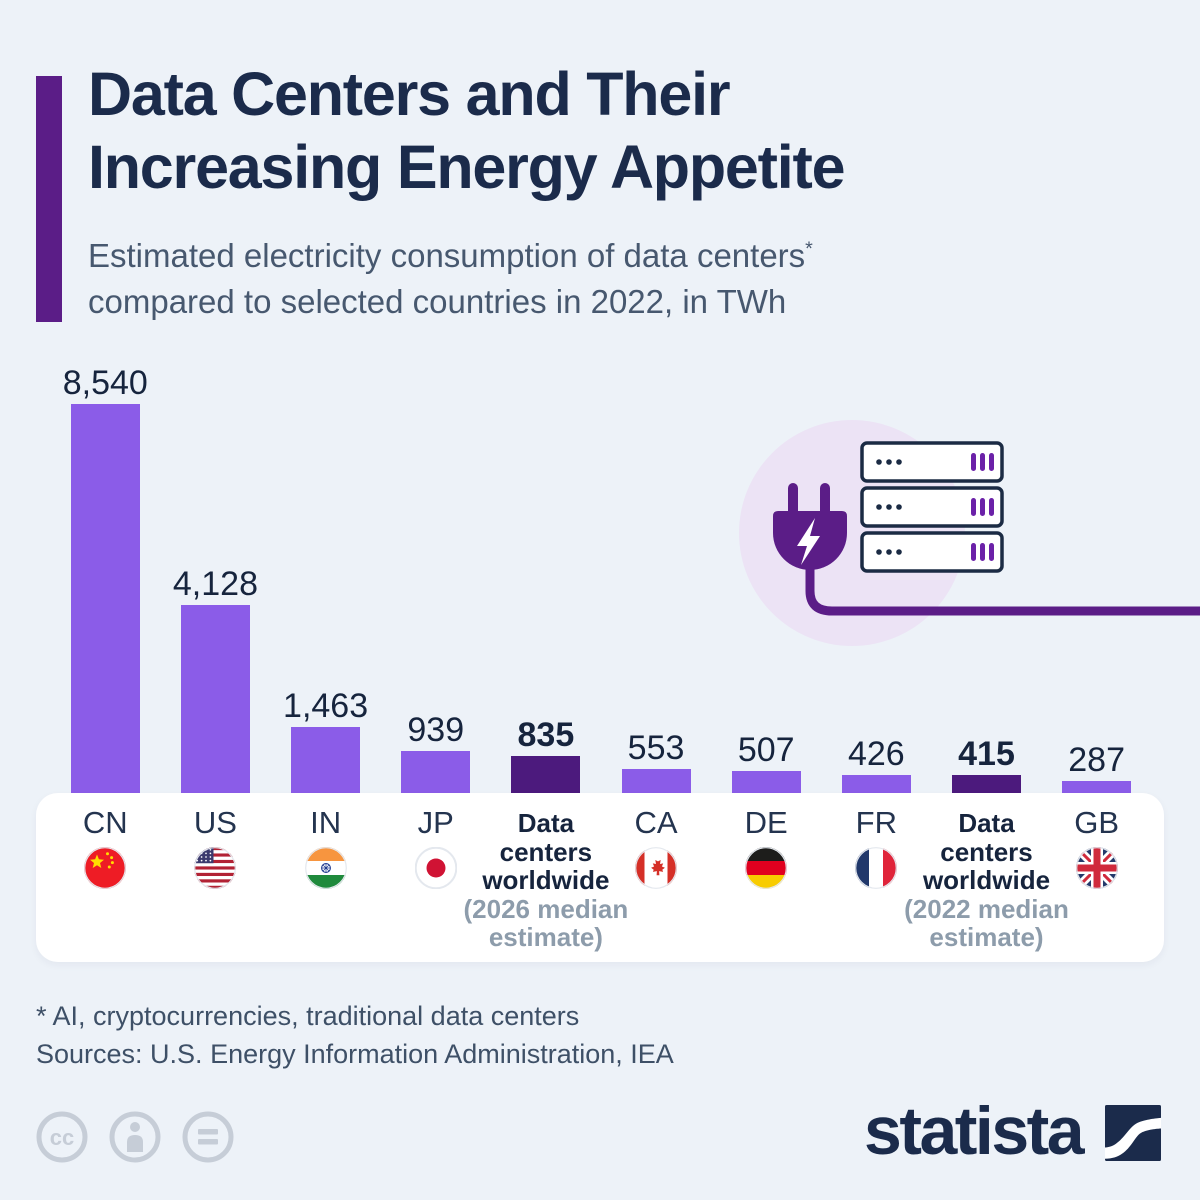  I want to click on flag-gb-icon, so click(1096, 868).